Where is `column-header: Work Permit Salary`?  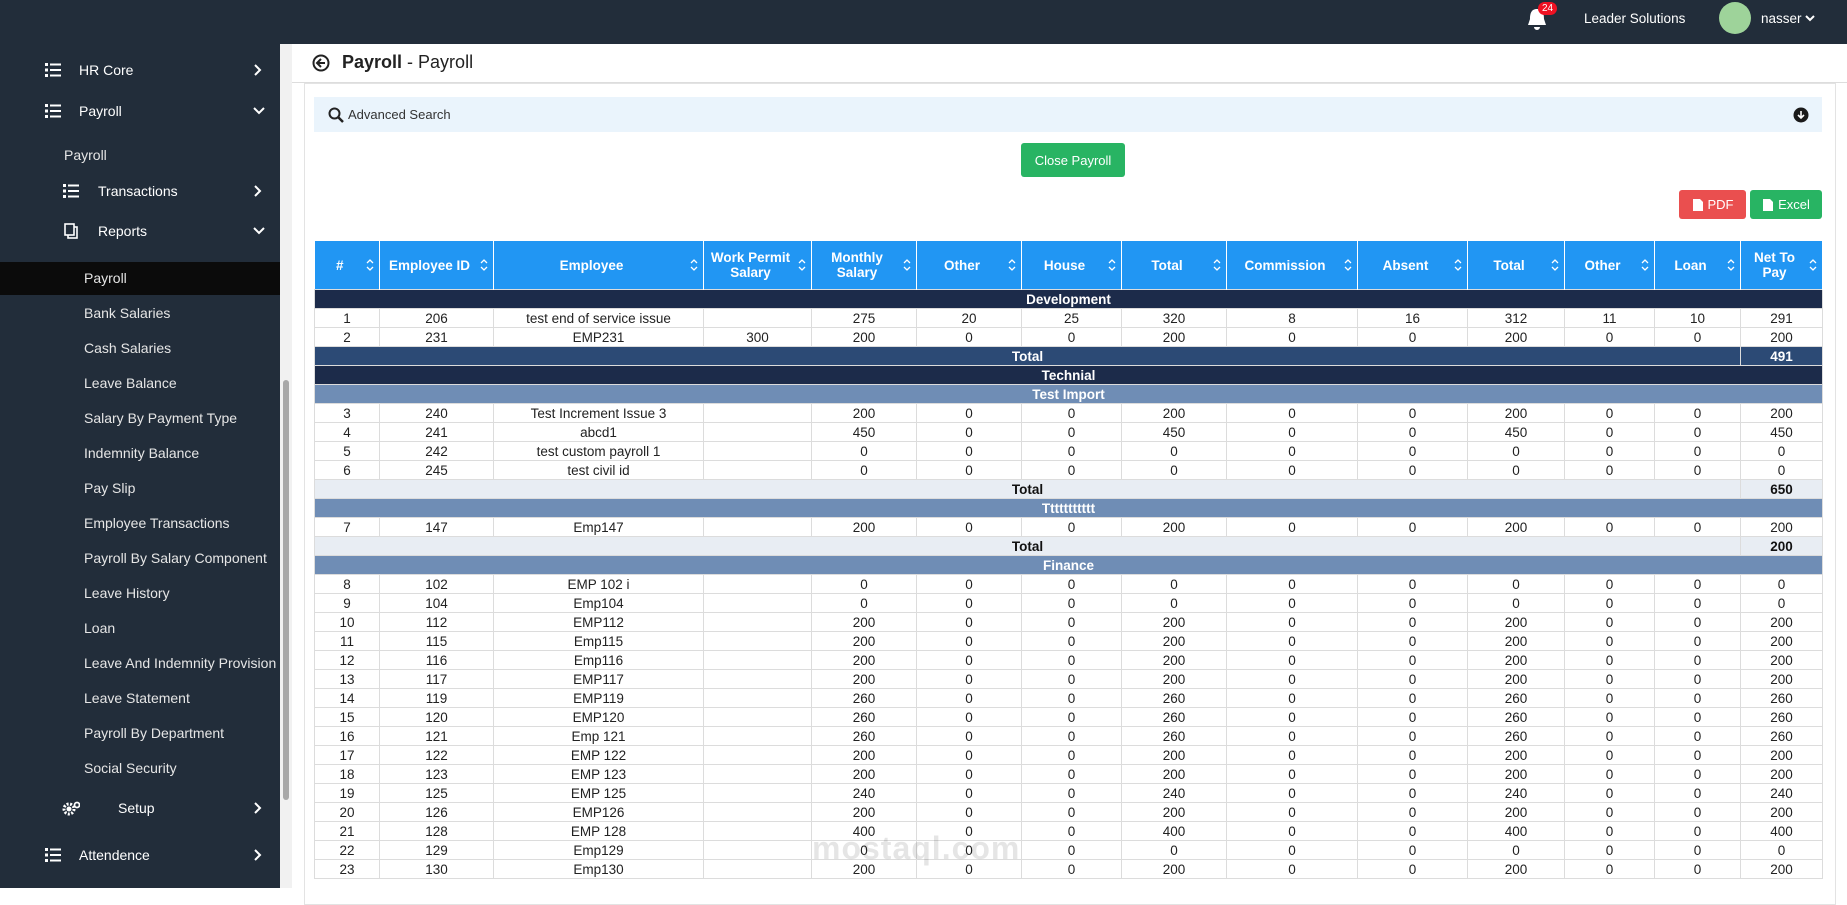
column-header: Work Permit Salary is located at coordinates (757, 265).